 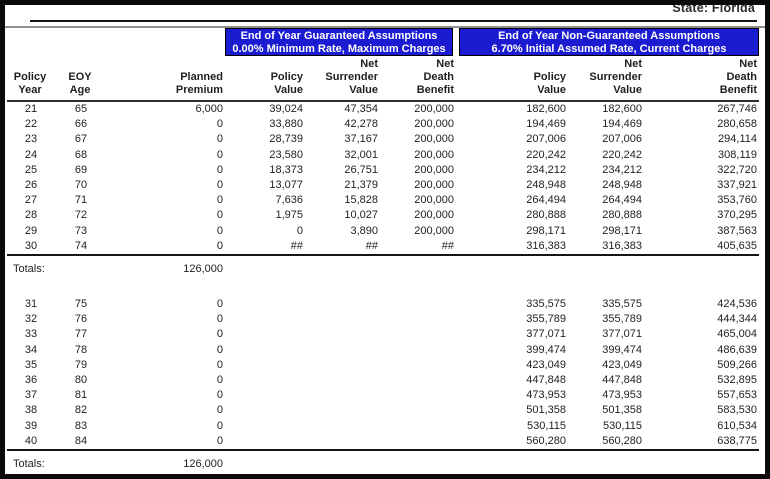 I want to click on guaranteed-banner-line1: End of Year Guaranteed Assumptions, so click(x=339, y=36).